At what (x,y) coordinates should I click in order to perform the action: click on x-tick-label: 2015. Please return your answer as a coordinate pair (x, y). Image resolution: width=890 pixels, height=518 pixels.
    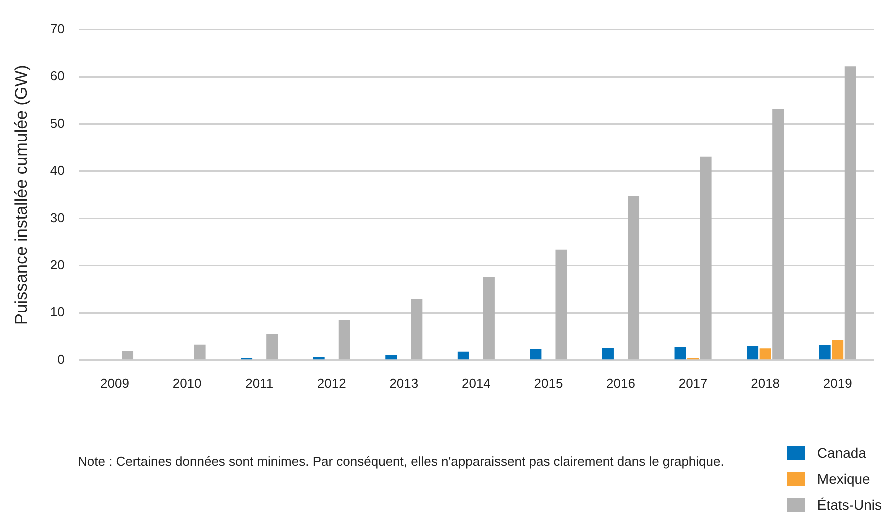
    Looking at the image, I should click on (549, 383).